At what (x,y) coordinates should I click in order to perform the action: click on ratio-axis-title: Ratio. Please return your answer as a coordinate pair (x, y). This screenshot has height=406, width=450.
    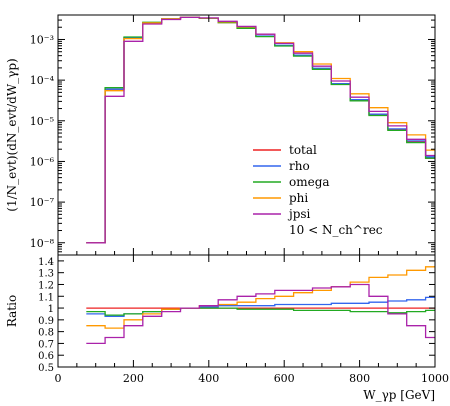
    Looking at the image, I should click on (12, 311).